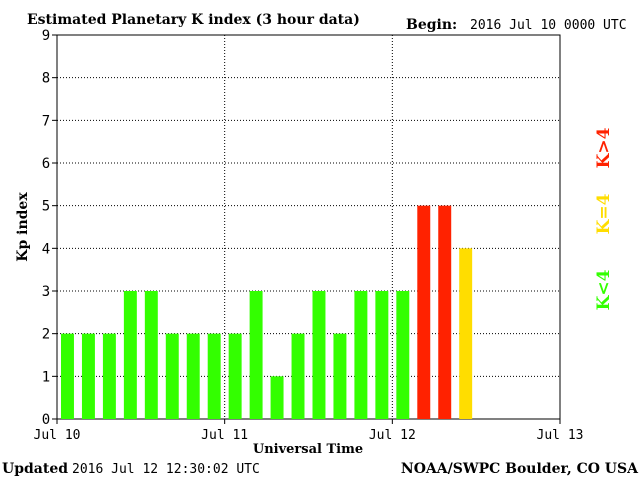 This screenshot has width=640, height=480. What do you see at coordinates (46, 377) in the screenshot?
I see `y-tick-label: 1` at bounding box center [46, 377].